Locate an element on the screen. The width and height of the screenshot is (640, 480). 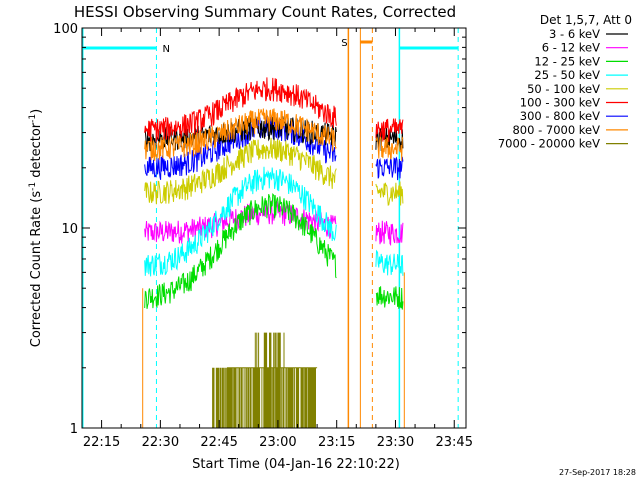
legend-title: Det 1,5,7, Att 0 is located at coordinates (586, 20).